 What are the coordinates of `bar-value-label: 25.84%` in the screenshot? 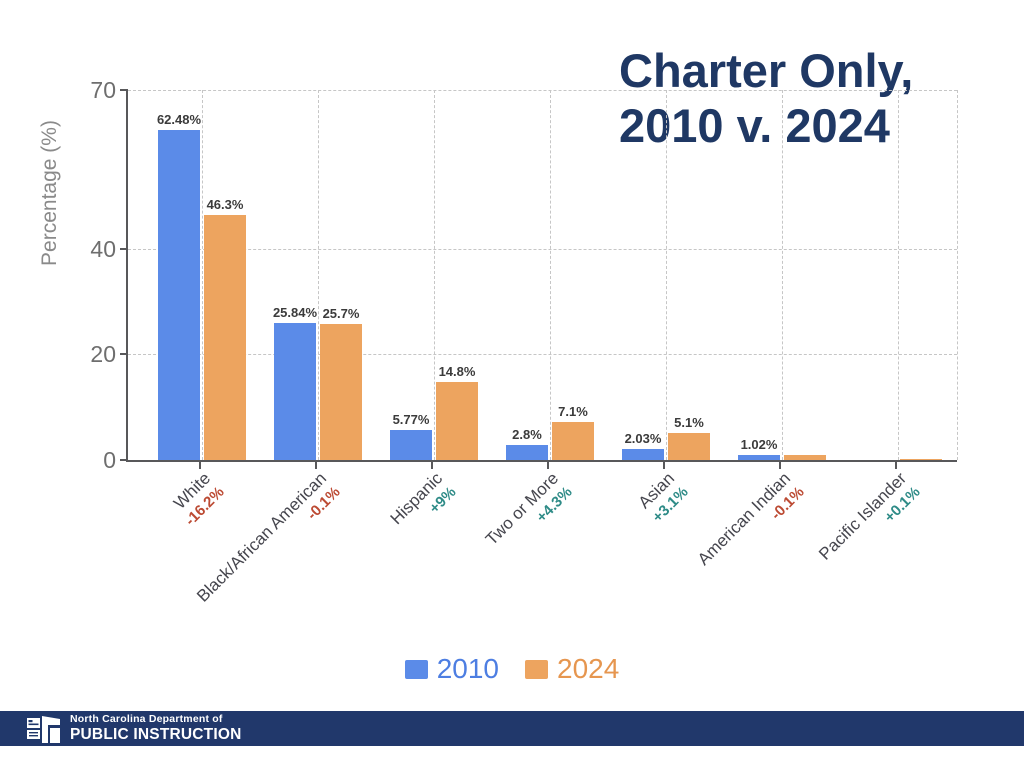 It's located at (295, 313).